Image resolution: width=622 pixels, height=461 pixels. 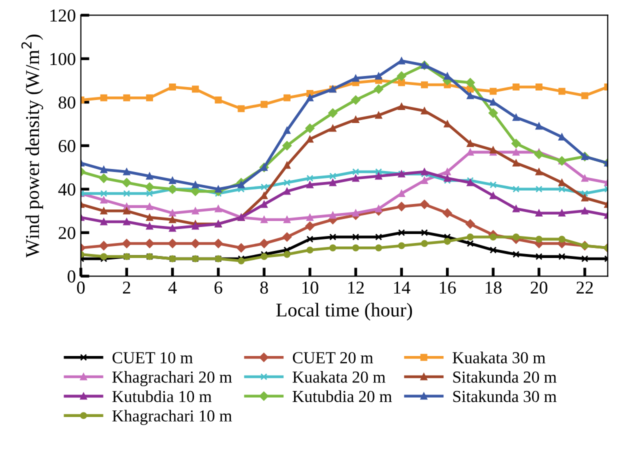 What do you see at coordinates (67, 189) in the screenshot?
I see `y-tick-label: 40` at bounding box center [67, 189].